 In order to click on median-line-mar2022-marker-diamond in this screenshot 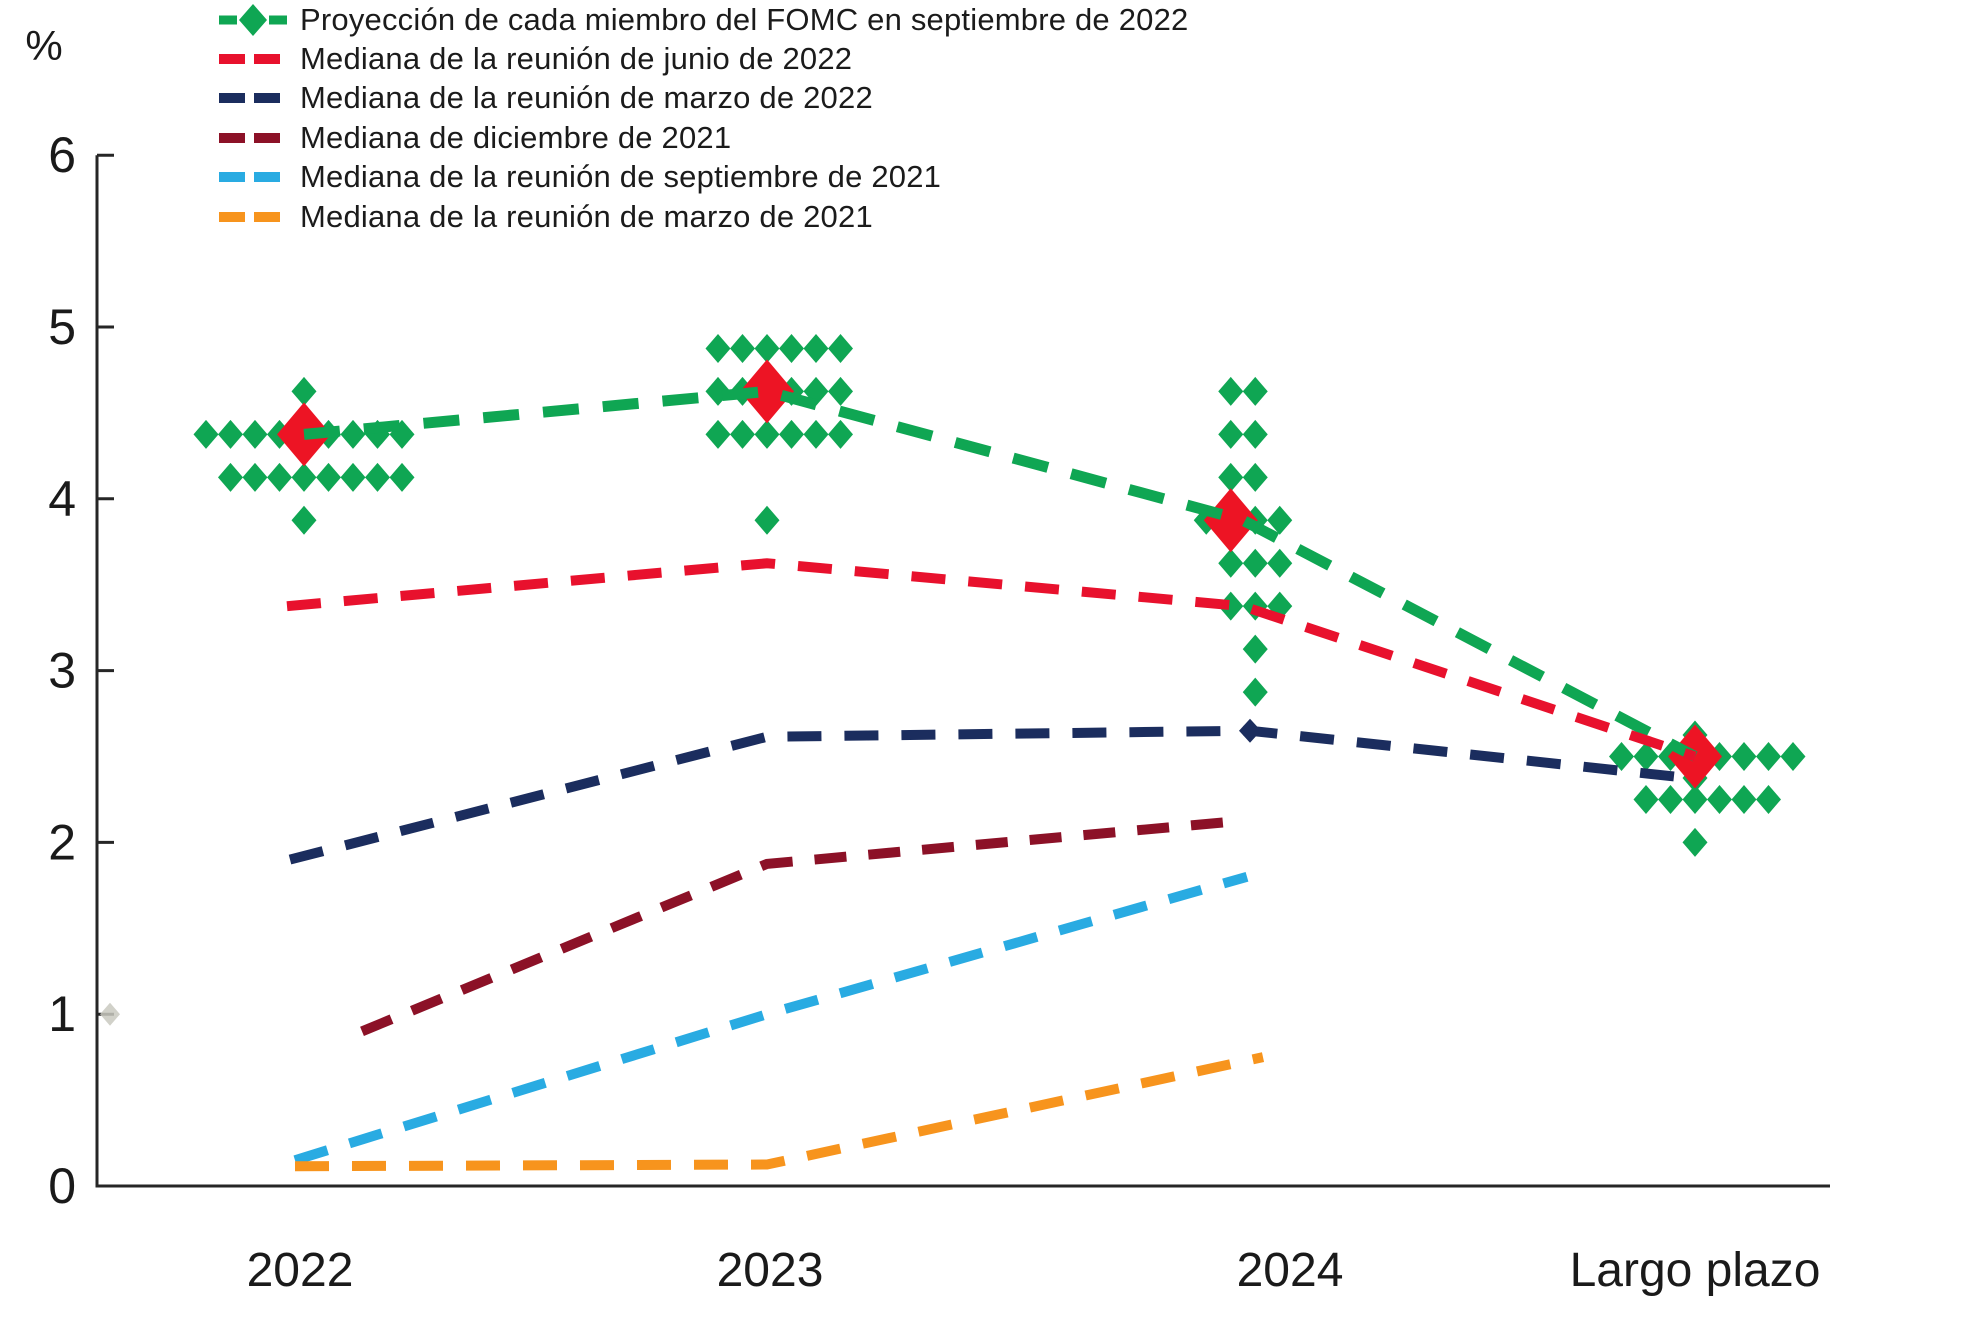, I will do `click(1250, 730)`.